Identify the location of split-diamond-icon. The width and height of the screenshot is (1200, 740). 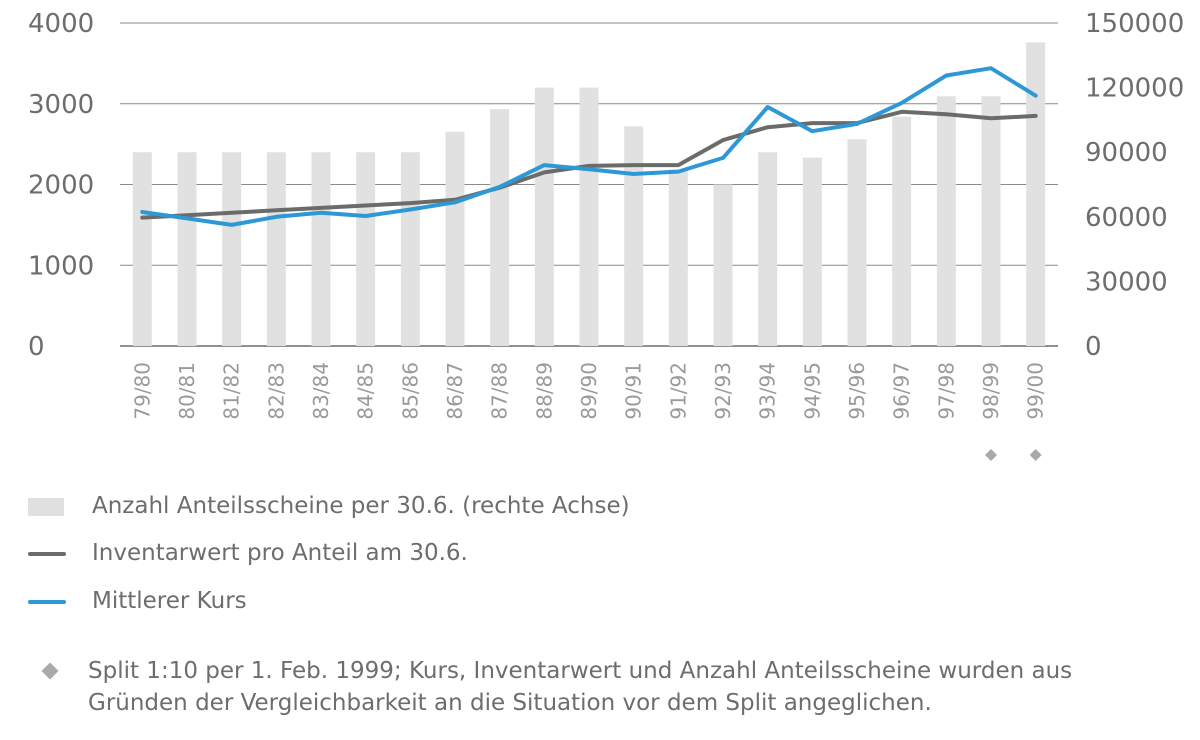
(50, 671).